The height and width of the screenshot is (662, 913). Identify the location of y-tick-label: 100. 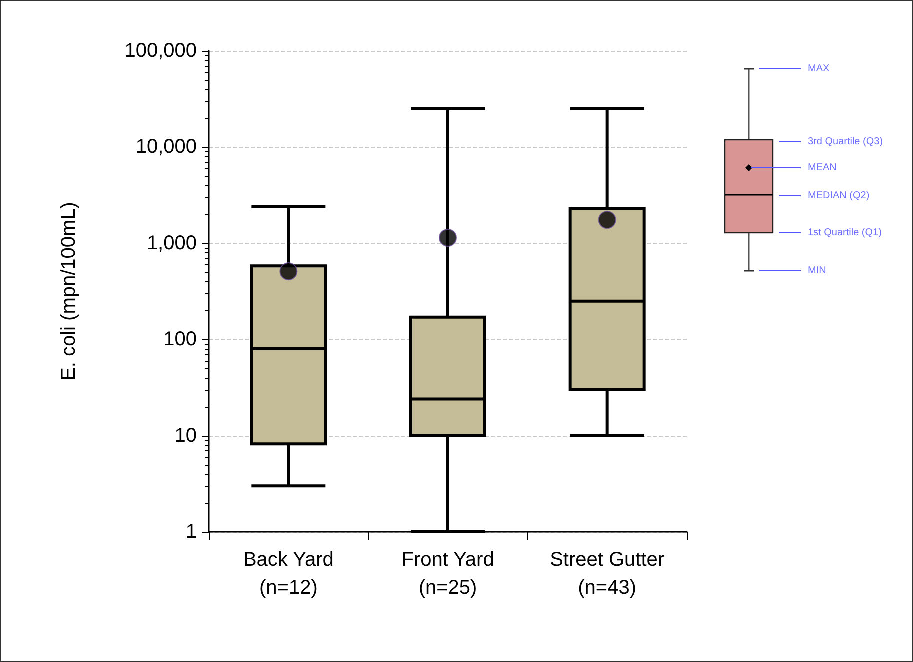
(180, 339).